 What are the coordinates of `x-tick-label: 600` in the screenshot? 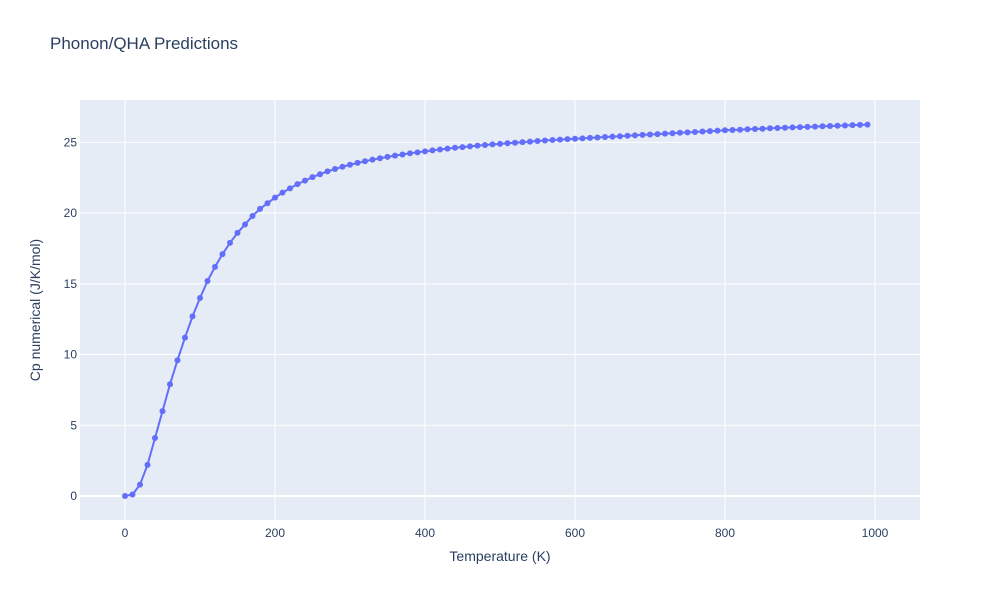 It's located at (575, 533).